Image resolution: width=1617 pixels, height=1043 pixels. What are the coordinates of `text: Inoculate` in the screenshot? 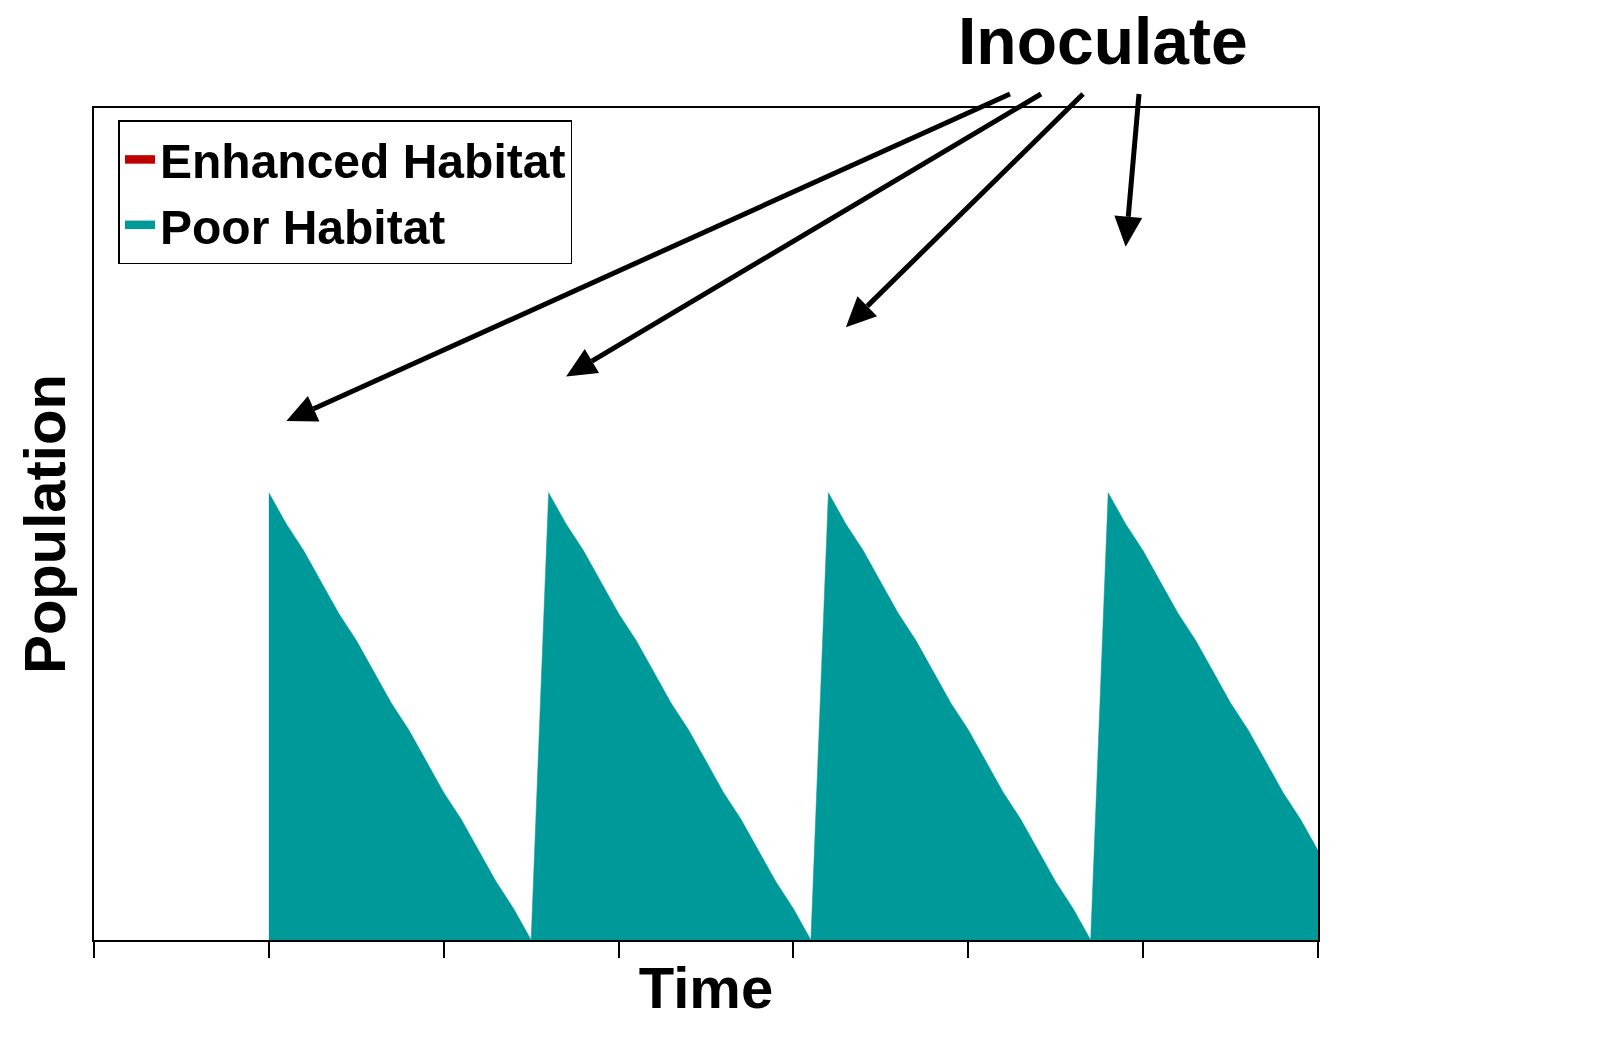 It's located at (1103, 41).